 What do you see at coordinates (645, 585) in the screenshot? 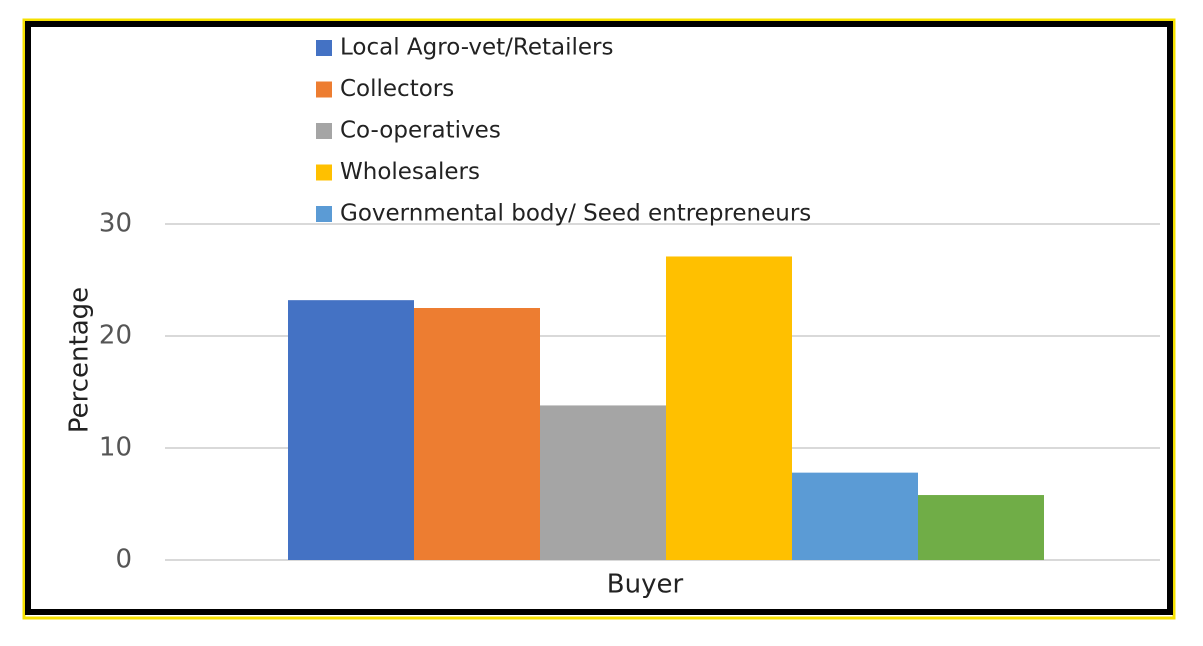
I see `x-axis-label: Buyer` at bounding box center [645, 585].